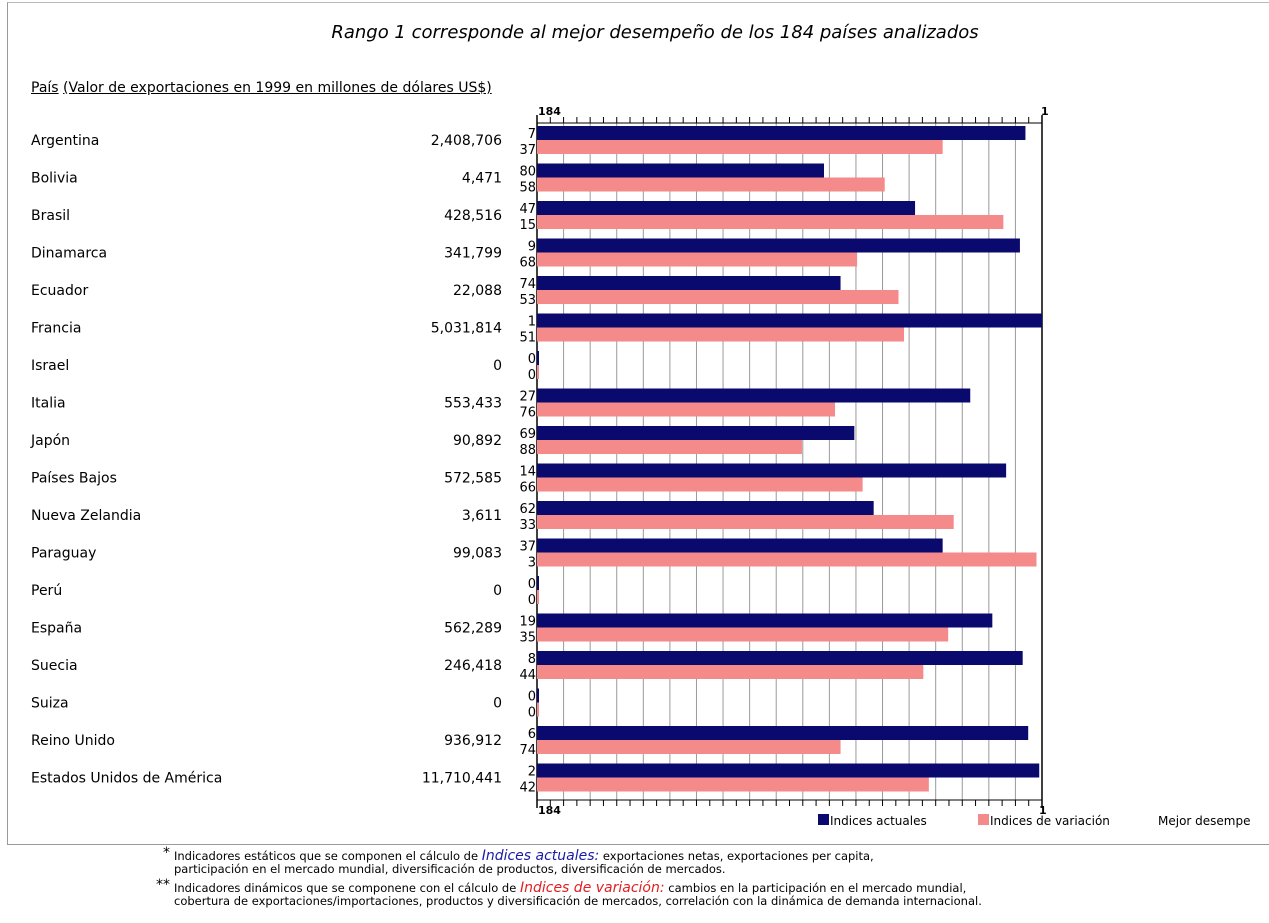 The width and height of the screenshot is (1269, 923). What do you see at coordinates (527, 450) in the screenshot?
I see `rank-label-variation: 88` at bounding box center [527, 450].